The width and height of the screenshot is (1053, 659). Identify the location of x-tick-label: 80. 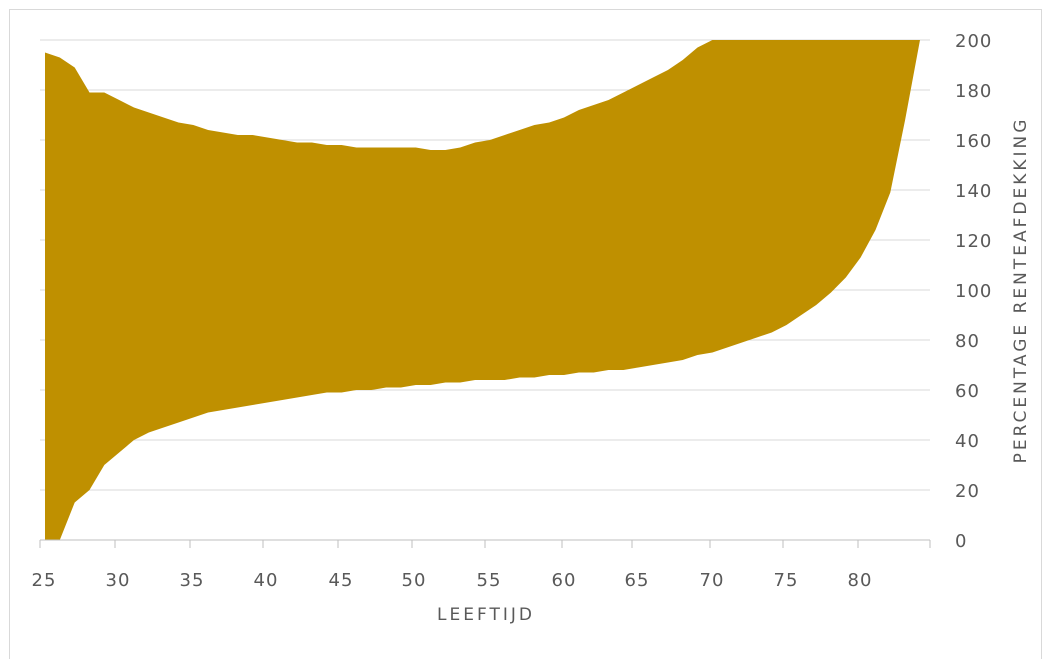
(860, 580).